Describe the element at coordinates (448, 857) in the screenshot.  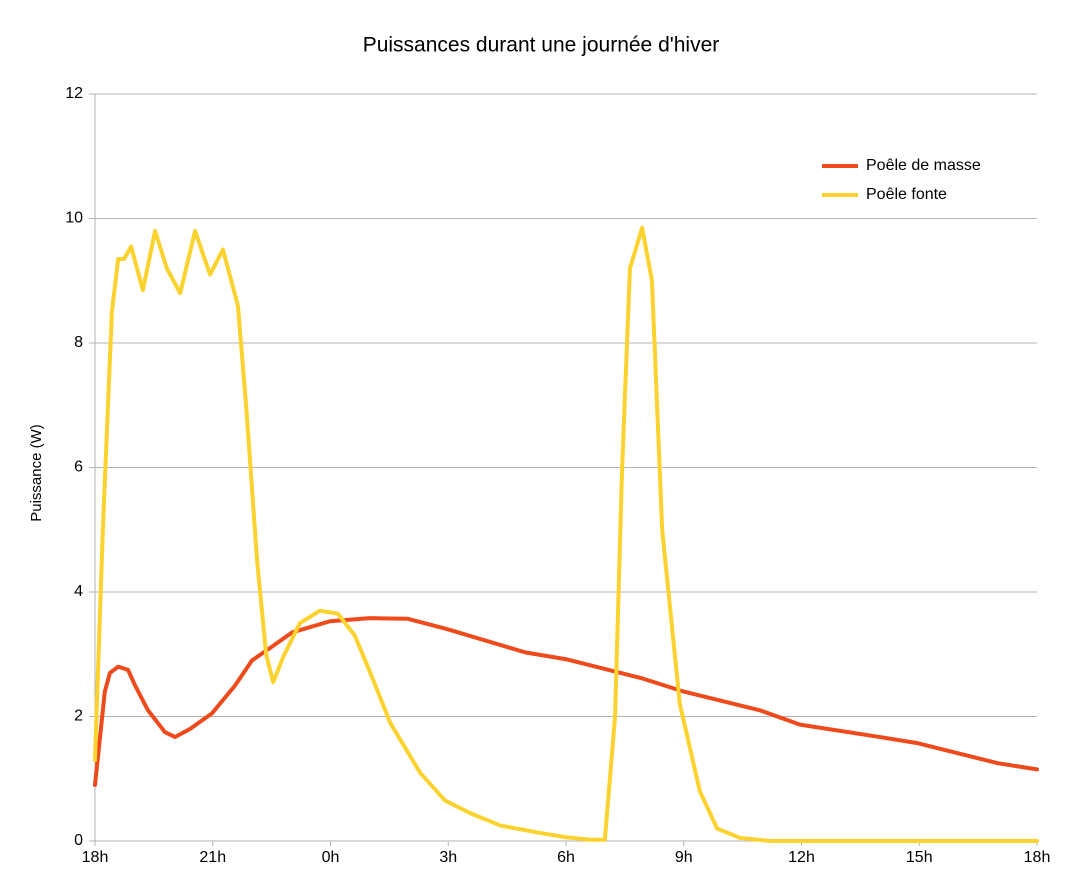
I see `x-tick-label: 3h` at that location.